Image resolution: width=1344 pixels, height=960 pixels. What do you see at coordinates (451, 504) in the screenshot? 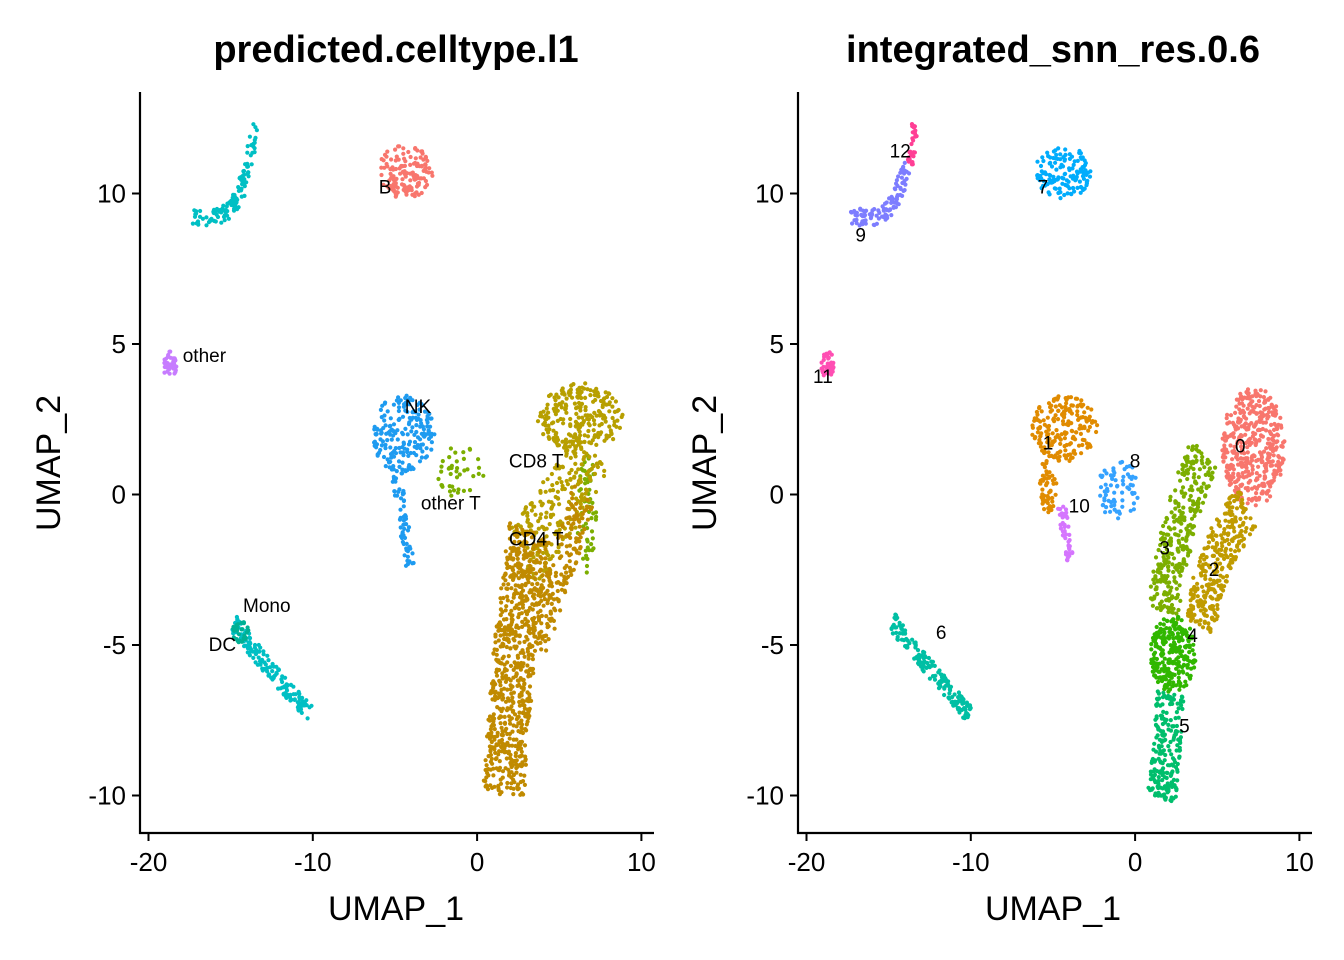
I see `cluster-label: other T` at bounding box center [451, 504].